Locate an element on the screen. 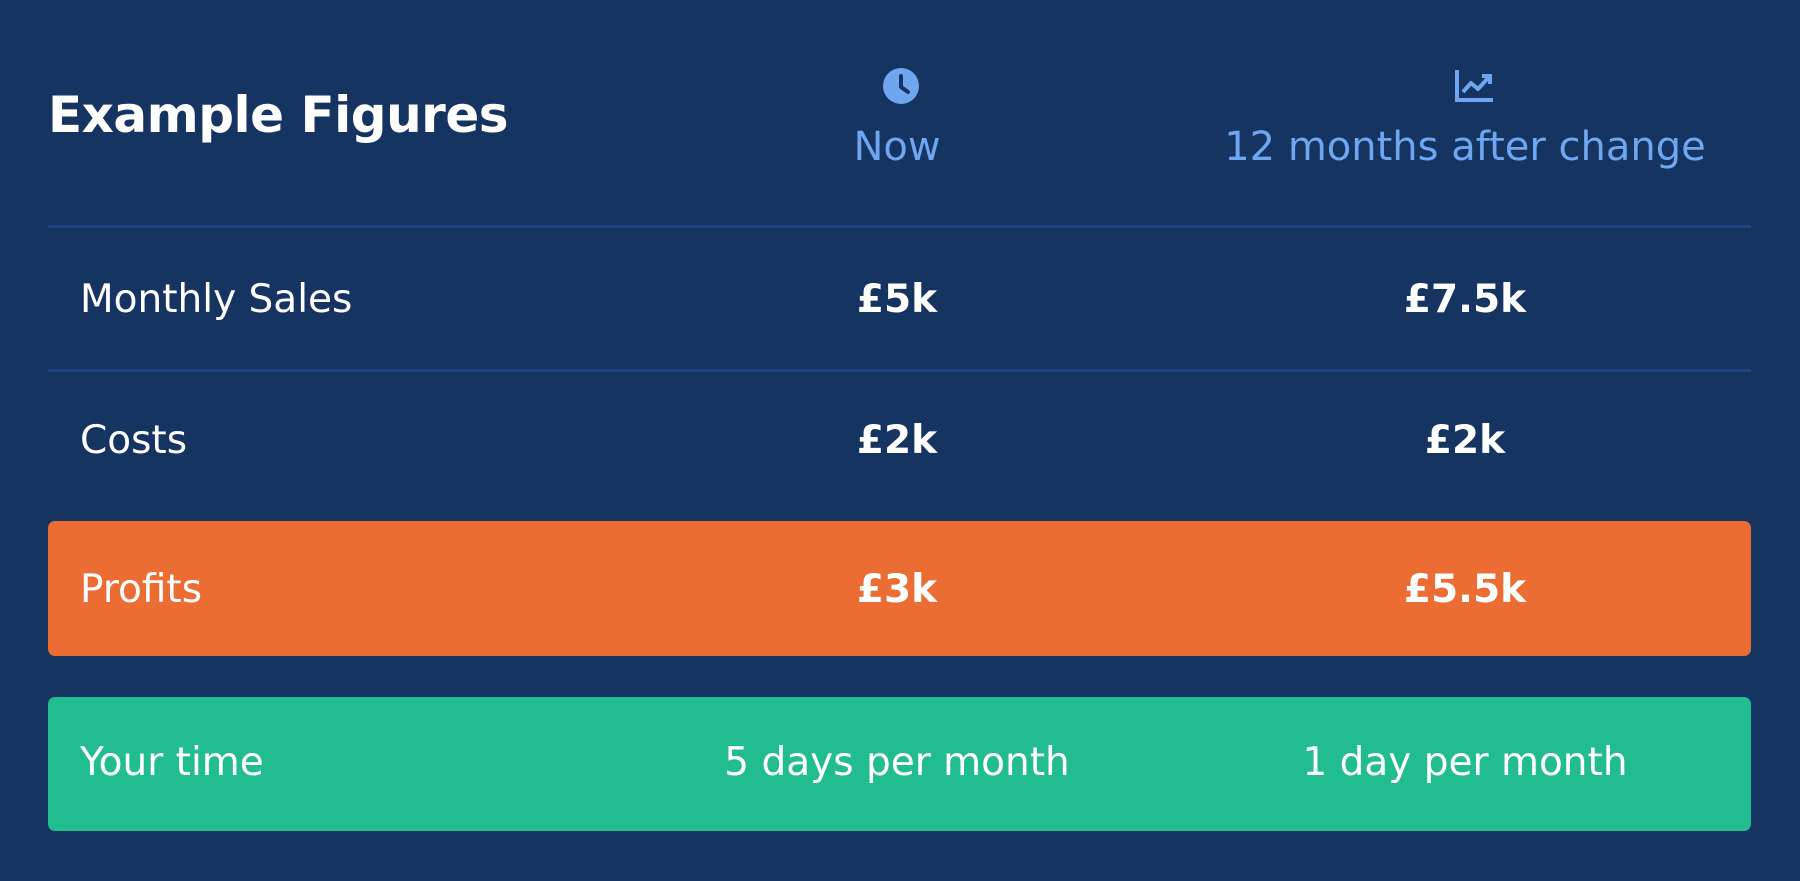 The image size is (1800, 881). row-value: £5k is located at coordinates (897, 299).